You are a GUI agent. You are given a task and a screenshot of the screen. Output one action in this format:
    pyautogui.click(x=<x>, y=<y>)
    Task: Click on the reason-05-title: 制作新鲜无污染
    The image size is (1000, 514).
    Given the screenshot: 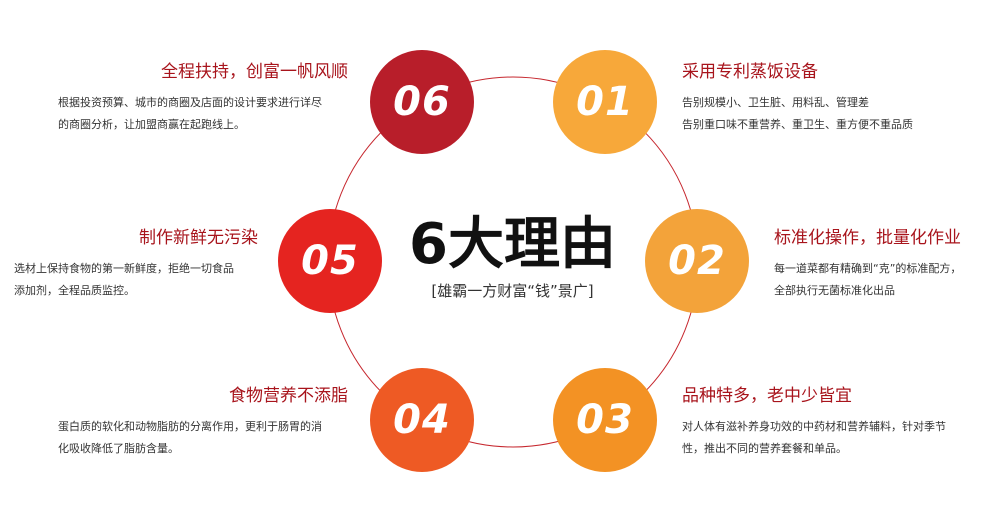 What is the action you would take?
    pyautogui.click(x=198, y=238)
    